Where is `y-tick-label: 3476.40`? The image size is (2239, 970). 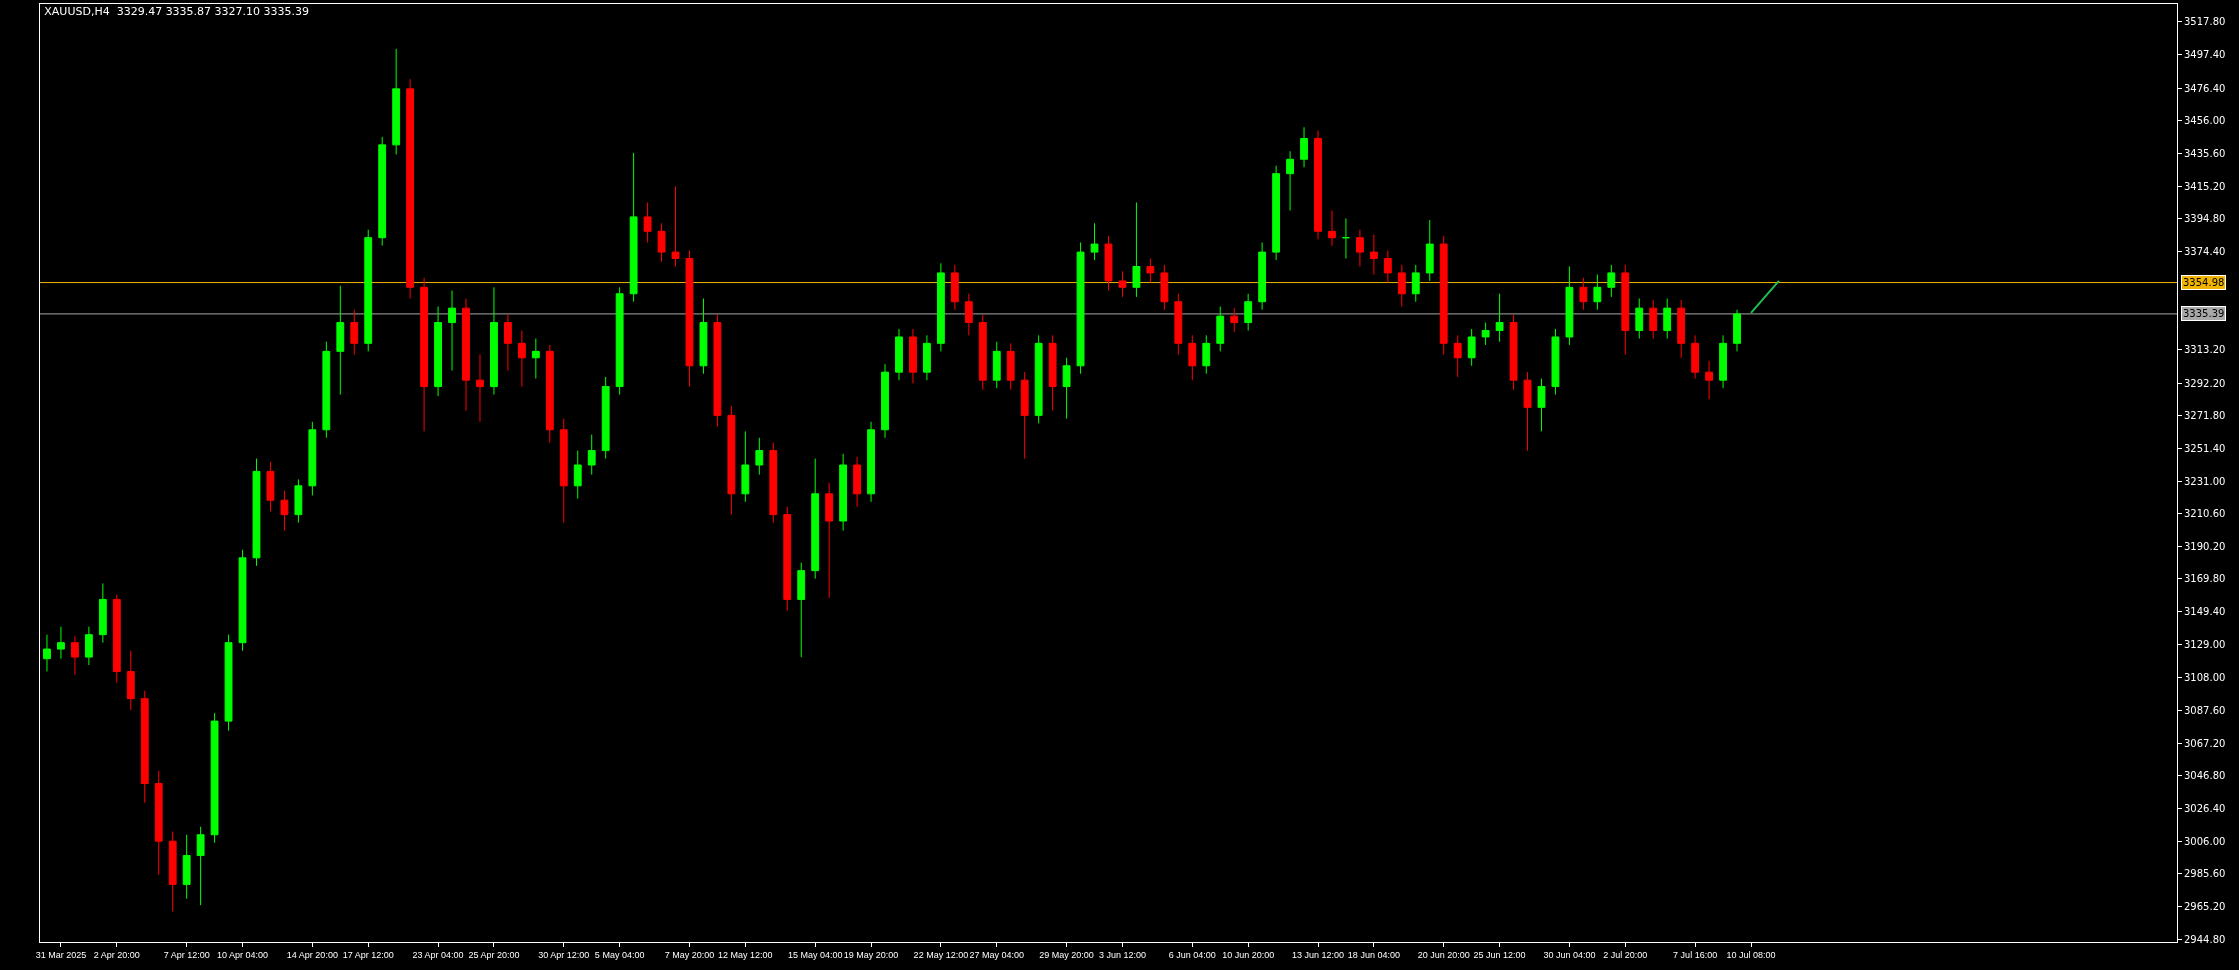
y-tick-label: 3476.40 is located at coordinates (2205, 88).